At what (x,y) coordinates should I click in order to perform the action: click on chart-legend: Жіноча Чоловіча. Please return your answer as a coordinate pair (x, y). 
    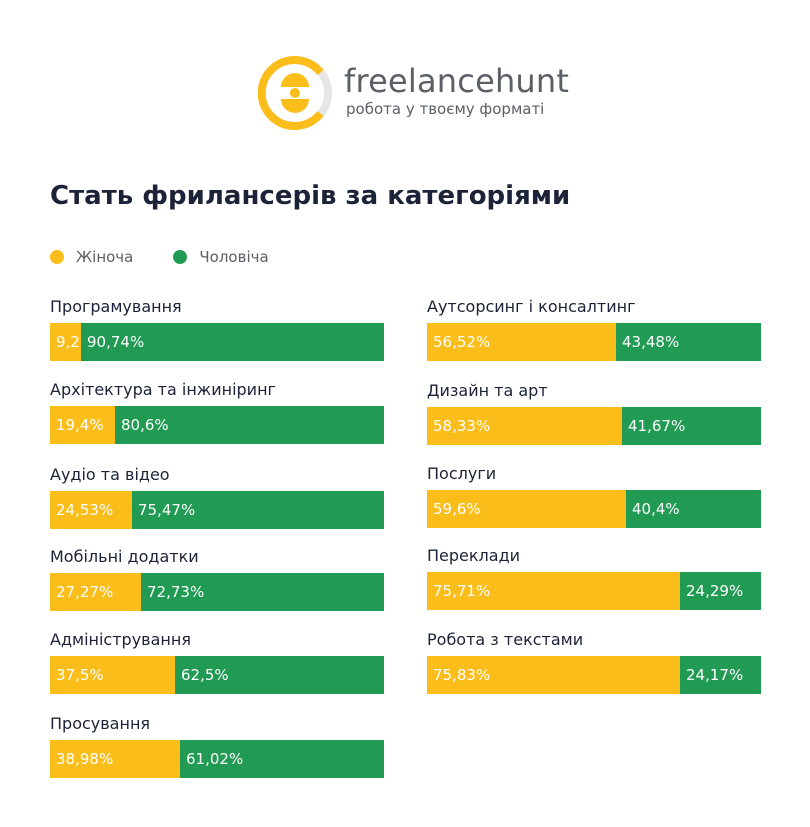
    Looking at the image, I should click on (179, 257).